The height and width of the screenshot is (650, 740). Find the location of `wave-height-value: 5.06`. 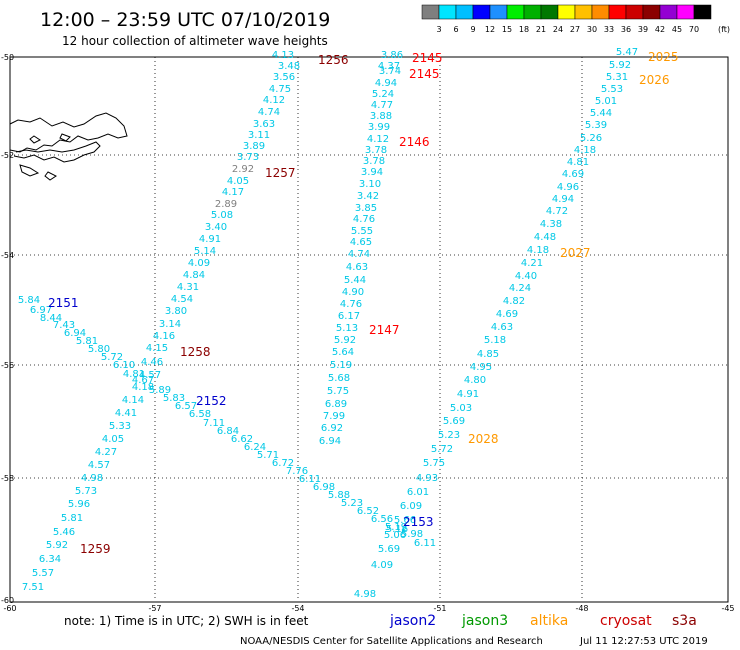

wave-height-value: 5.06 is located at coordinates (395, 535).